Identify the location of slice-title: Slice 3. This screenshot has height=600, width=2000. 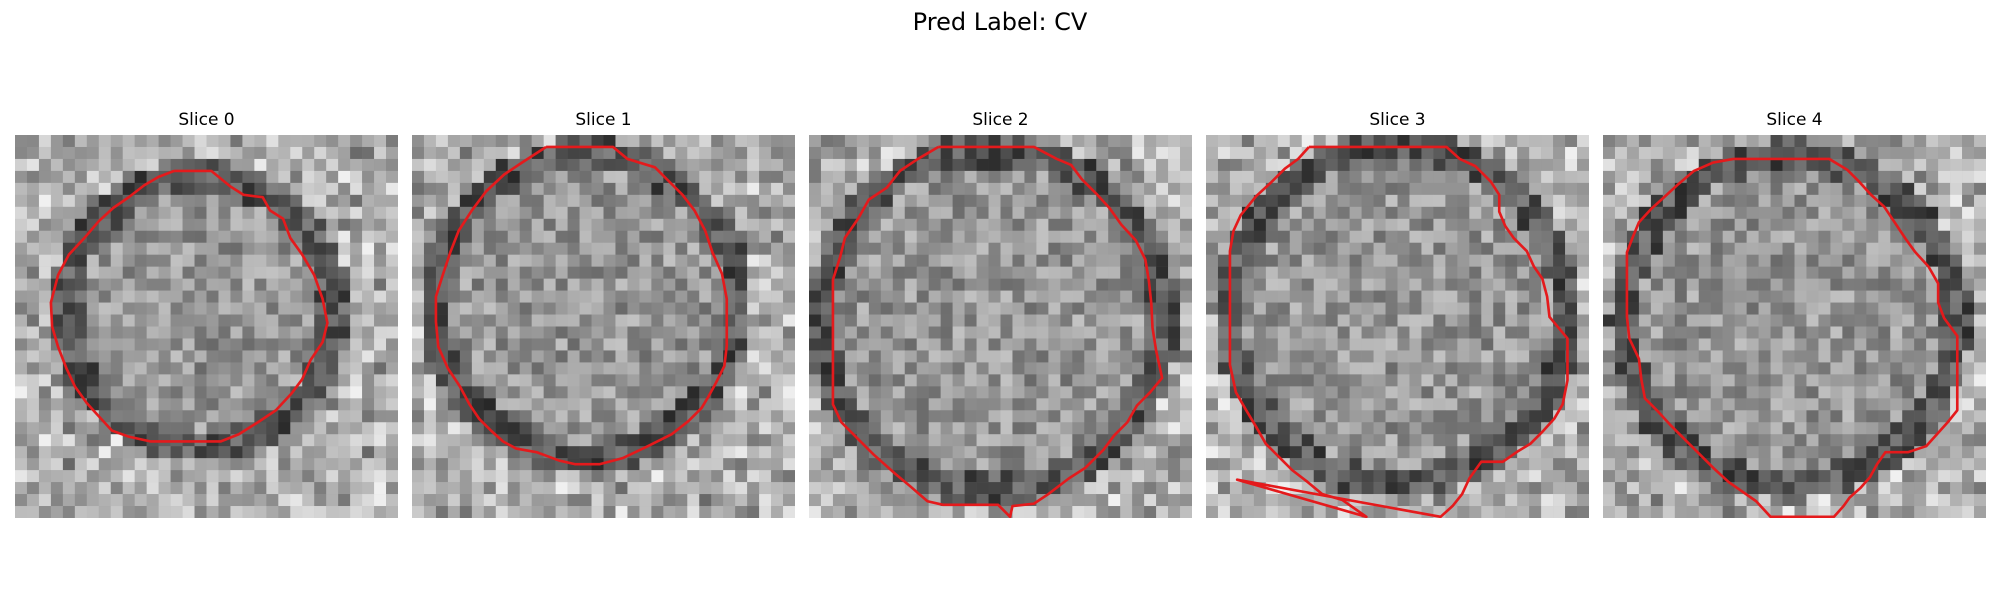
(1397, 120).